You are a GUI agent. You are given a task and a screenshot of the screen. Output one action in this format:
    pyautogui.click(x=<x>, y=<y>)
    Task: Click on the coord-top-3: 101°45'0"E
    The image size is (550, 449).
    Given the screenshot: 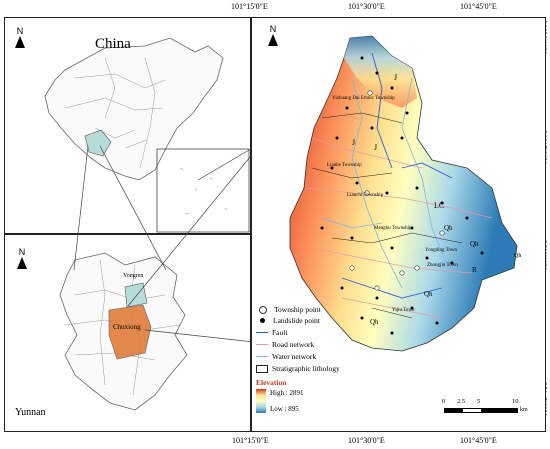 What is the action you would take?
    pyautogui.click(x=478, y=6)
    